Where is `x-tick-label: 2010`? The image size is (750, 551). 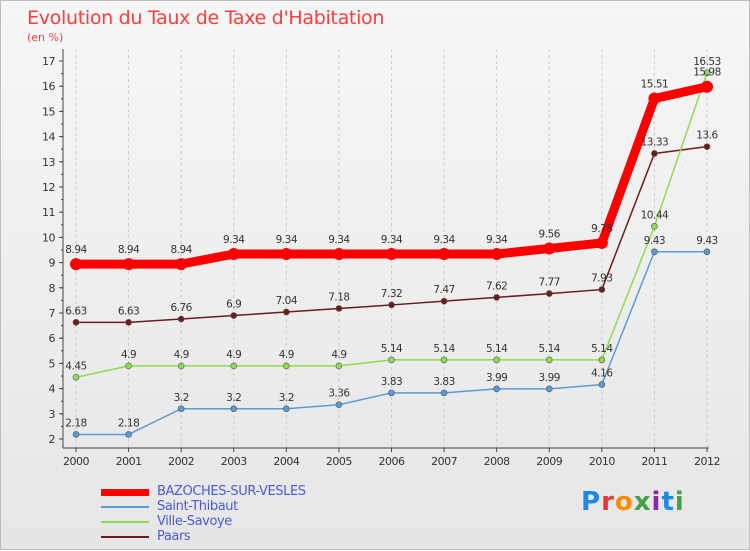 x-tick-label: 2010 is located at coordinates (602, 461).